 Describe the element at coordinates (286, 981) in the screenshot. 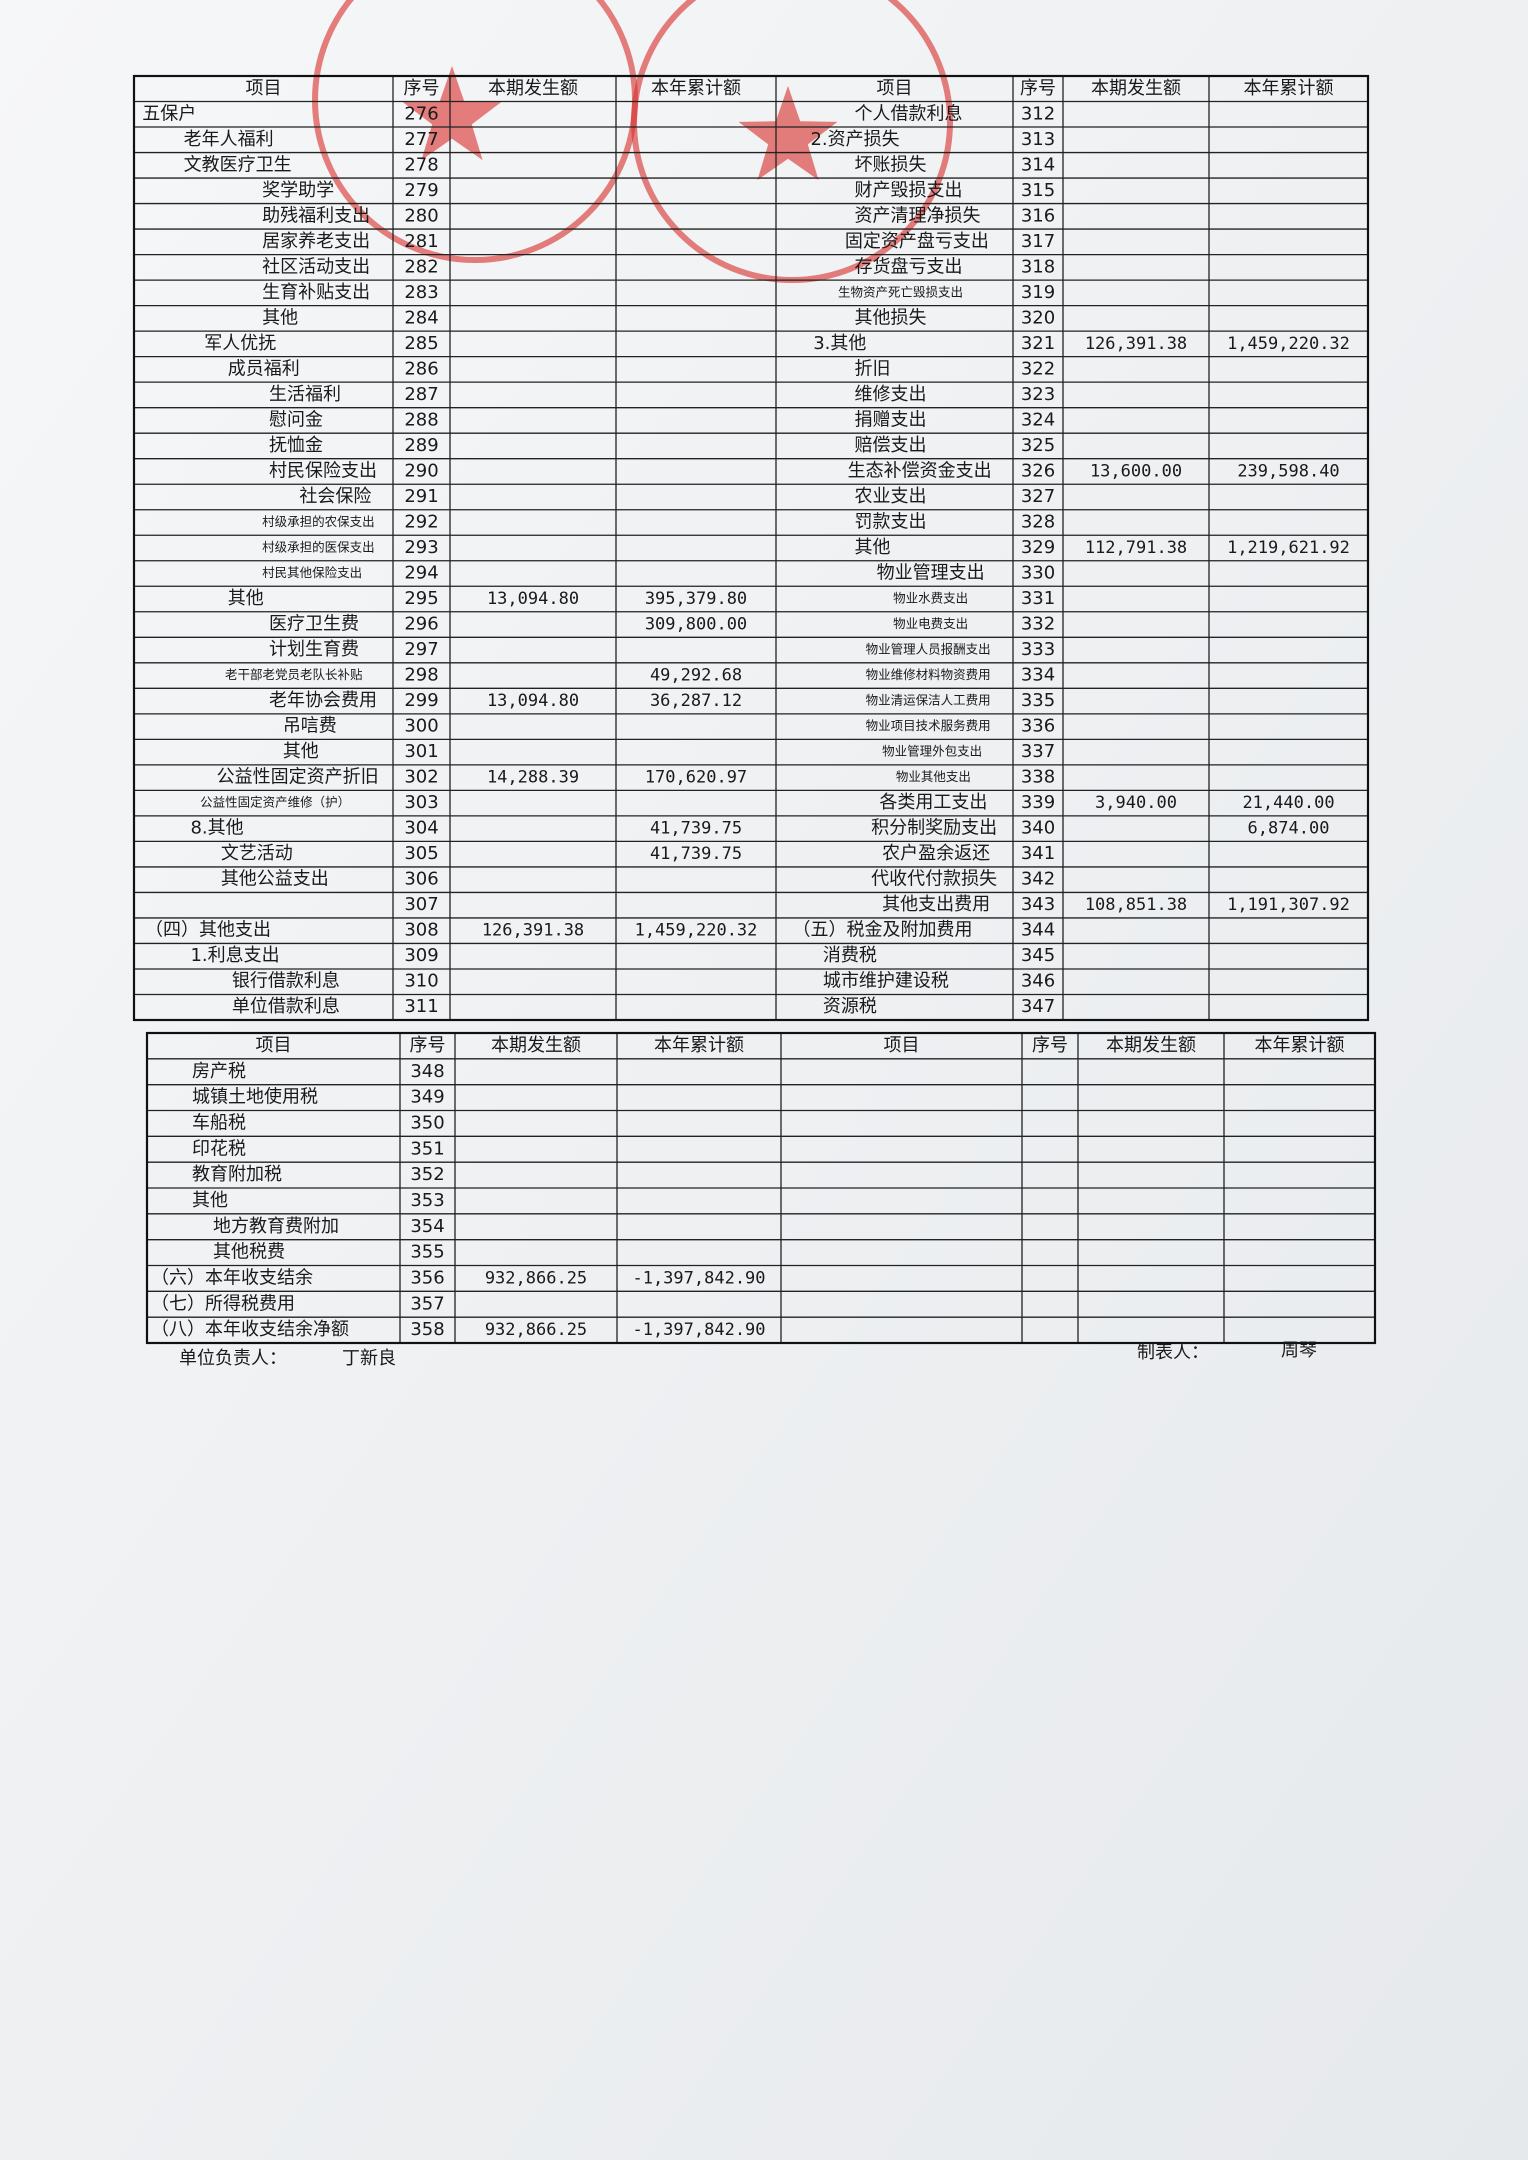

I see `item-label: 银行借款利息` at that location.